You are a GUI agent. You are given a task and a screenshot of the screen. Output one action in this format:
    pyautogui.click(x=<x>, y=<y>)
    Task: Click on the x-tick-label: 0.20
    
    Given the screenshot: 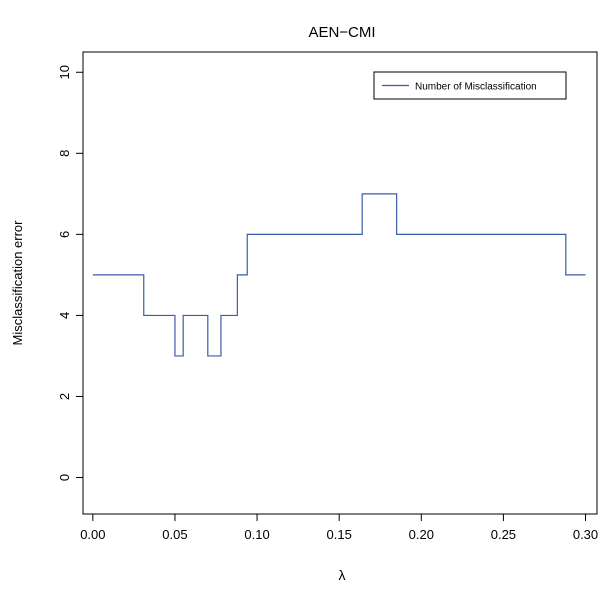 What is the action you would take?
    pyautogui.click(x=421, y=534)
    